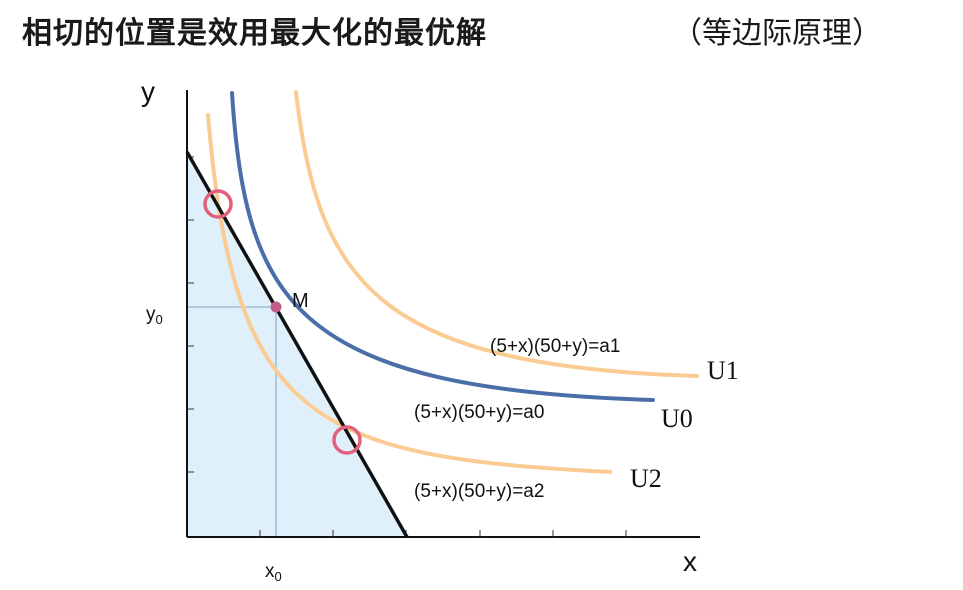 This screenshot has width=963, height=590. What do you see at coordinates (159, 319) in the screenshot?
I see `y0-label-sub: 0` at bounding box center [159, 319].